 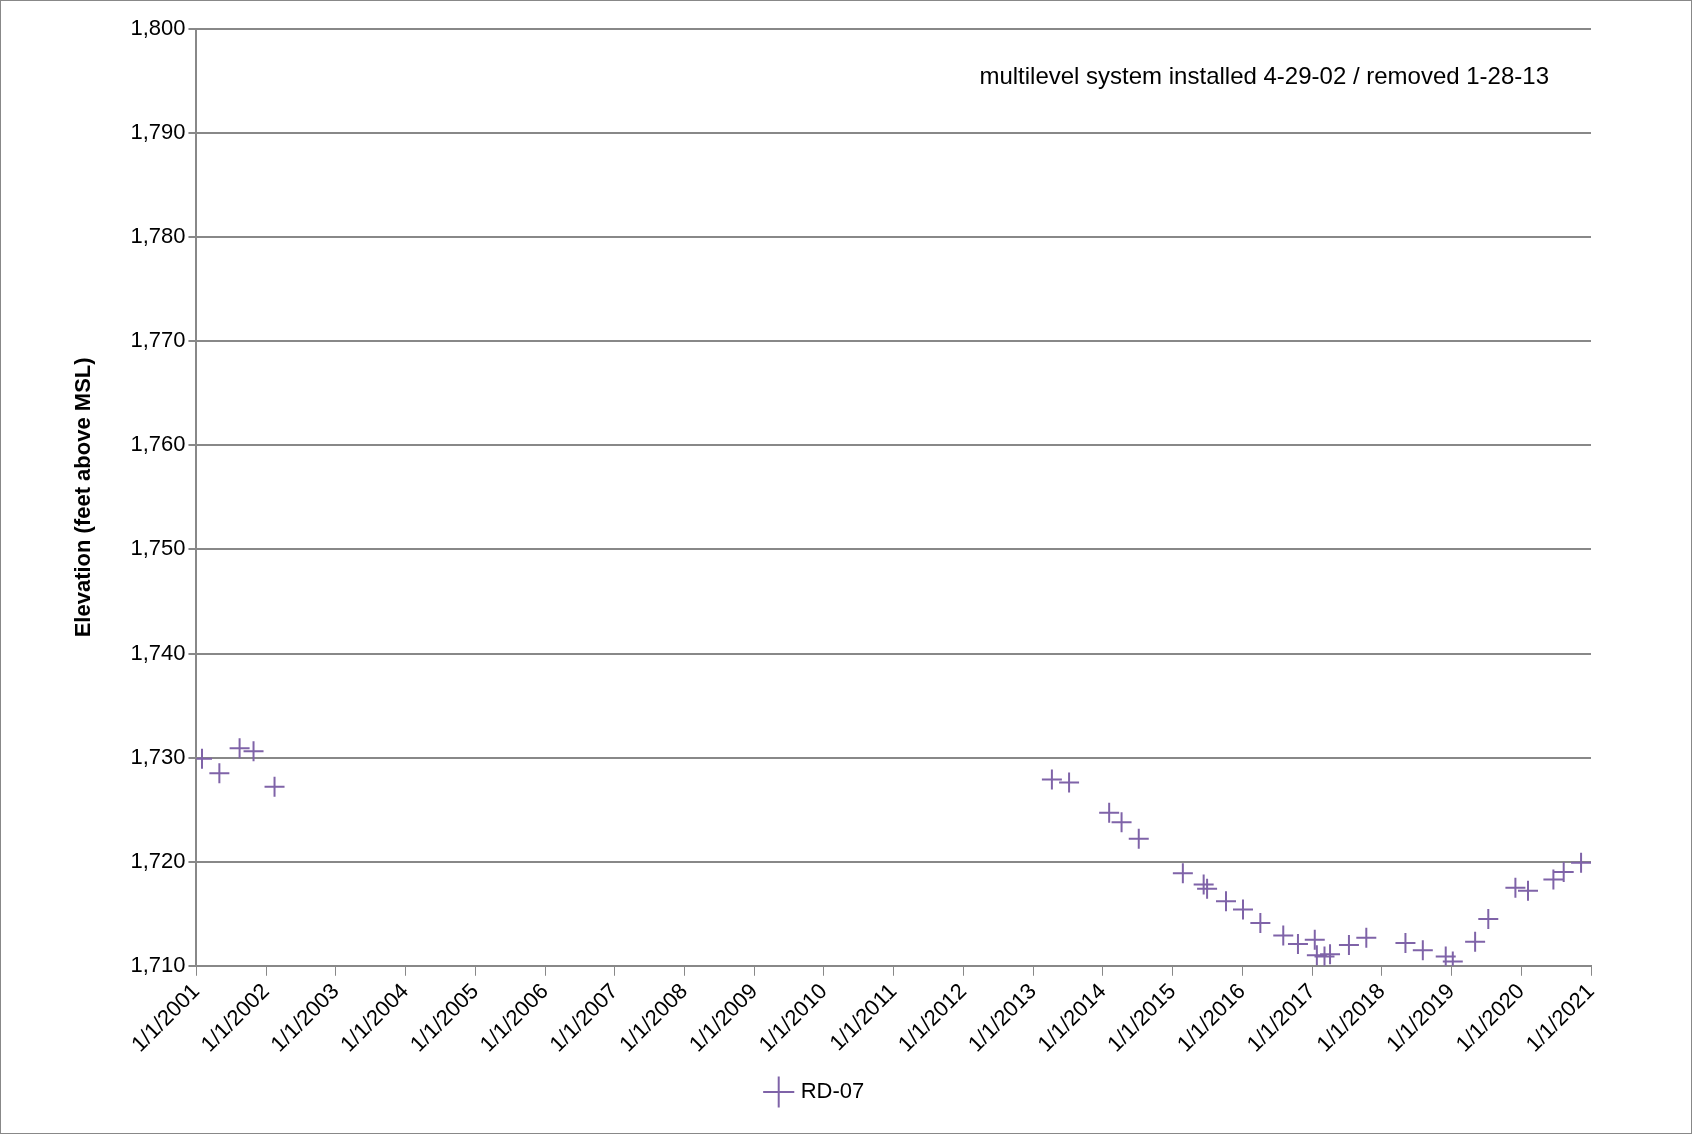 What do you see at coordinates (158, 28) in the screenshot?
I see `y-tick-label: 1,800` at bounding box center [158, 28].